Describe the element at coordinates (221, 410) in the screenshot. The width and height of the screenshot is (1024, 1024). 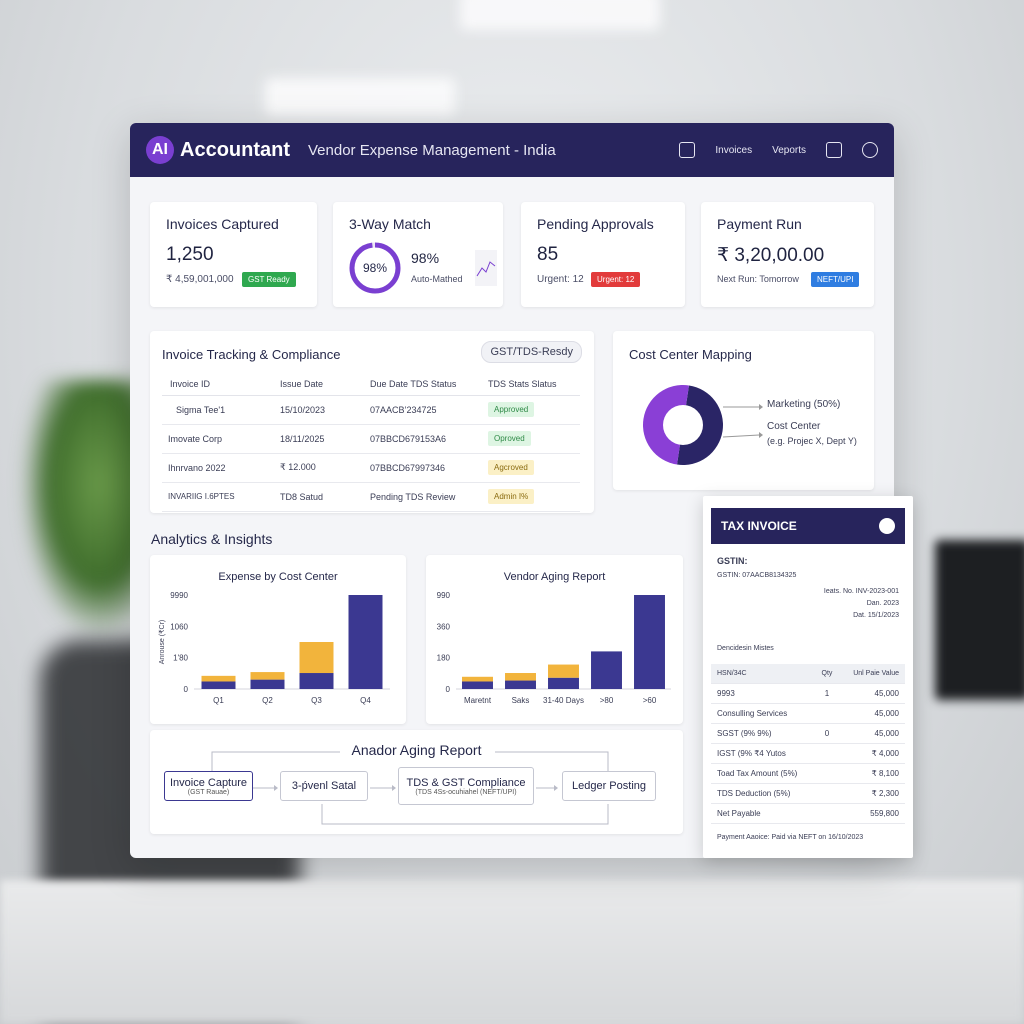
I see `cell-invoice-id: Sigma Tee'1` at that location.